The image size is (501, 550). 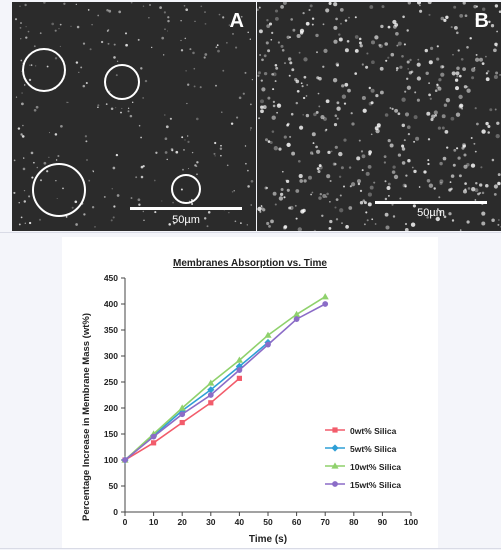 What do you see at coordinates (186, 189) in the screenshot?
I see `highlight-circle` at bounding box center [186, 189].